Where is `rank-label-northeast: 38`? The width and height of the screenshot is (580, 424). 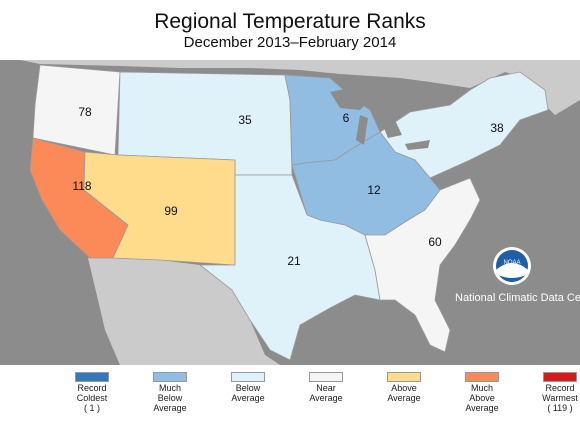
rank-label-northeast: 38 is located at coordinates (497, 128).